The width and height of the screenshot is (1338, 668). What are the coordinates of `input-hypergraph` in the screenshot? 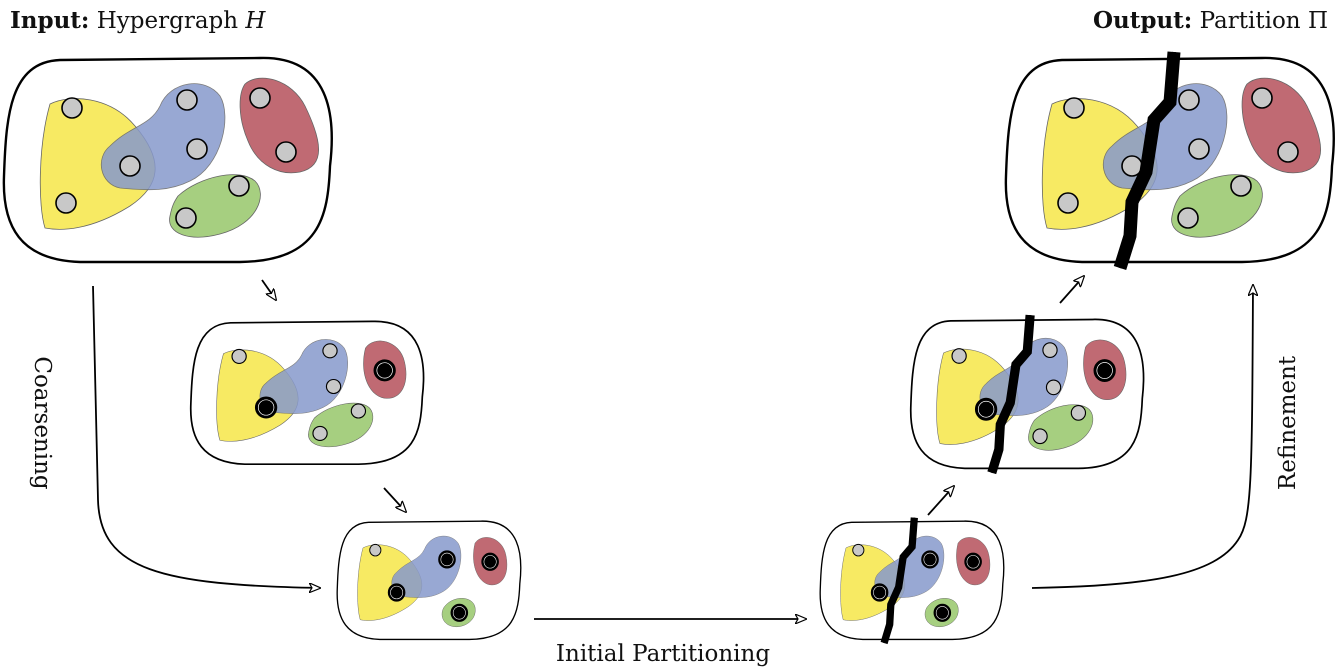 It's located at (167, 160).